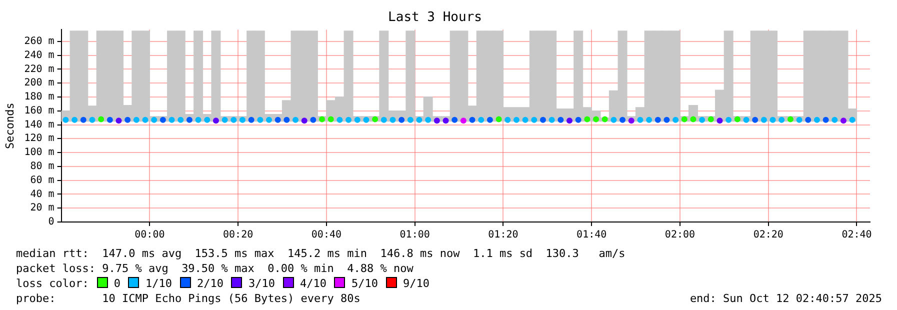  Describe the element at coordinates (39, 69) in the screenshot. I see `y-tick-label: 220 m` at that location.